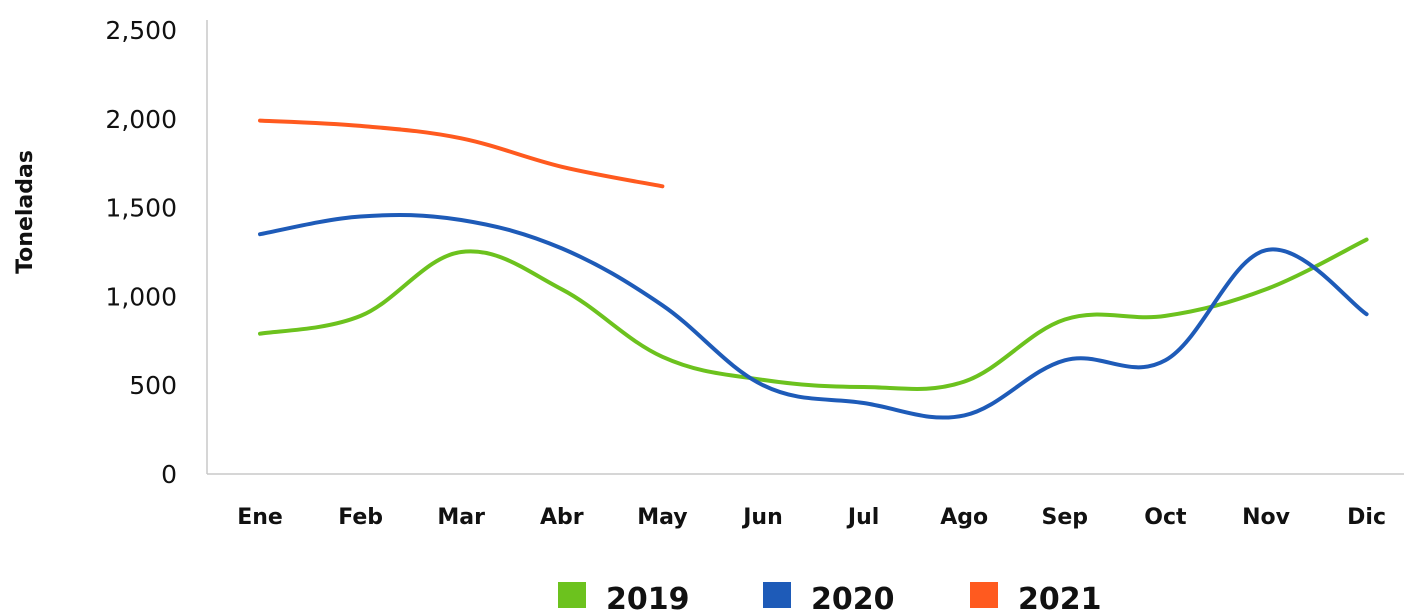 Image resolution: width=1404 pixels, height=613 pixels. Describe the element at coordinates (461, 153) in the screenshot. I see `series-line-2021` at that location.